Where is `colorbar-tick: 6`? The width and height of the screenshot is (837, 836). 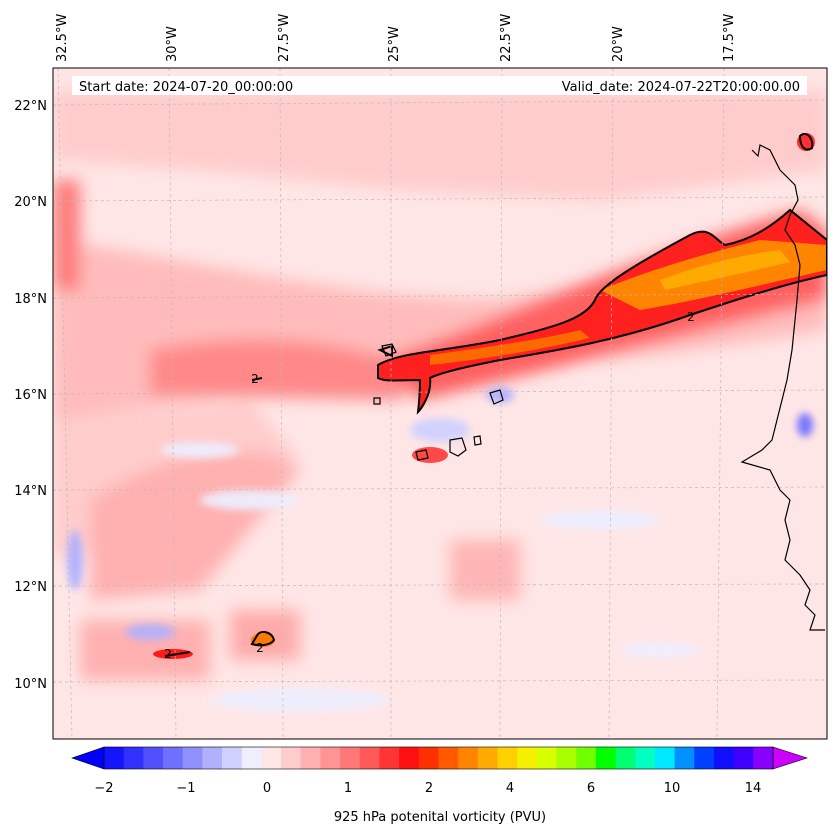 colorbar-tick: 6 is located at coordinates (591, 788).